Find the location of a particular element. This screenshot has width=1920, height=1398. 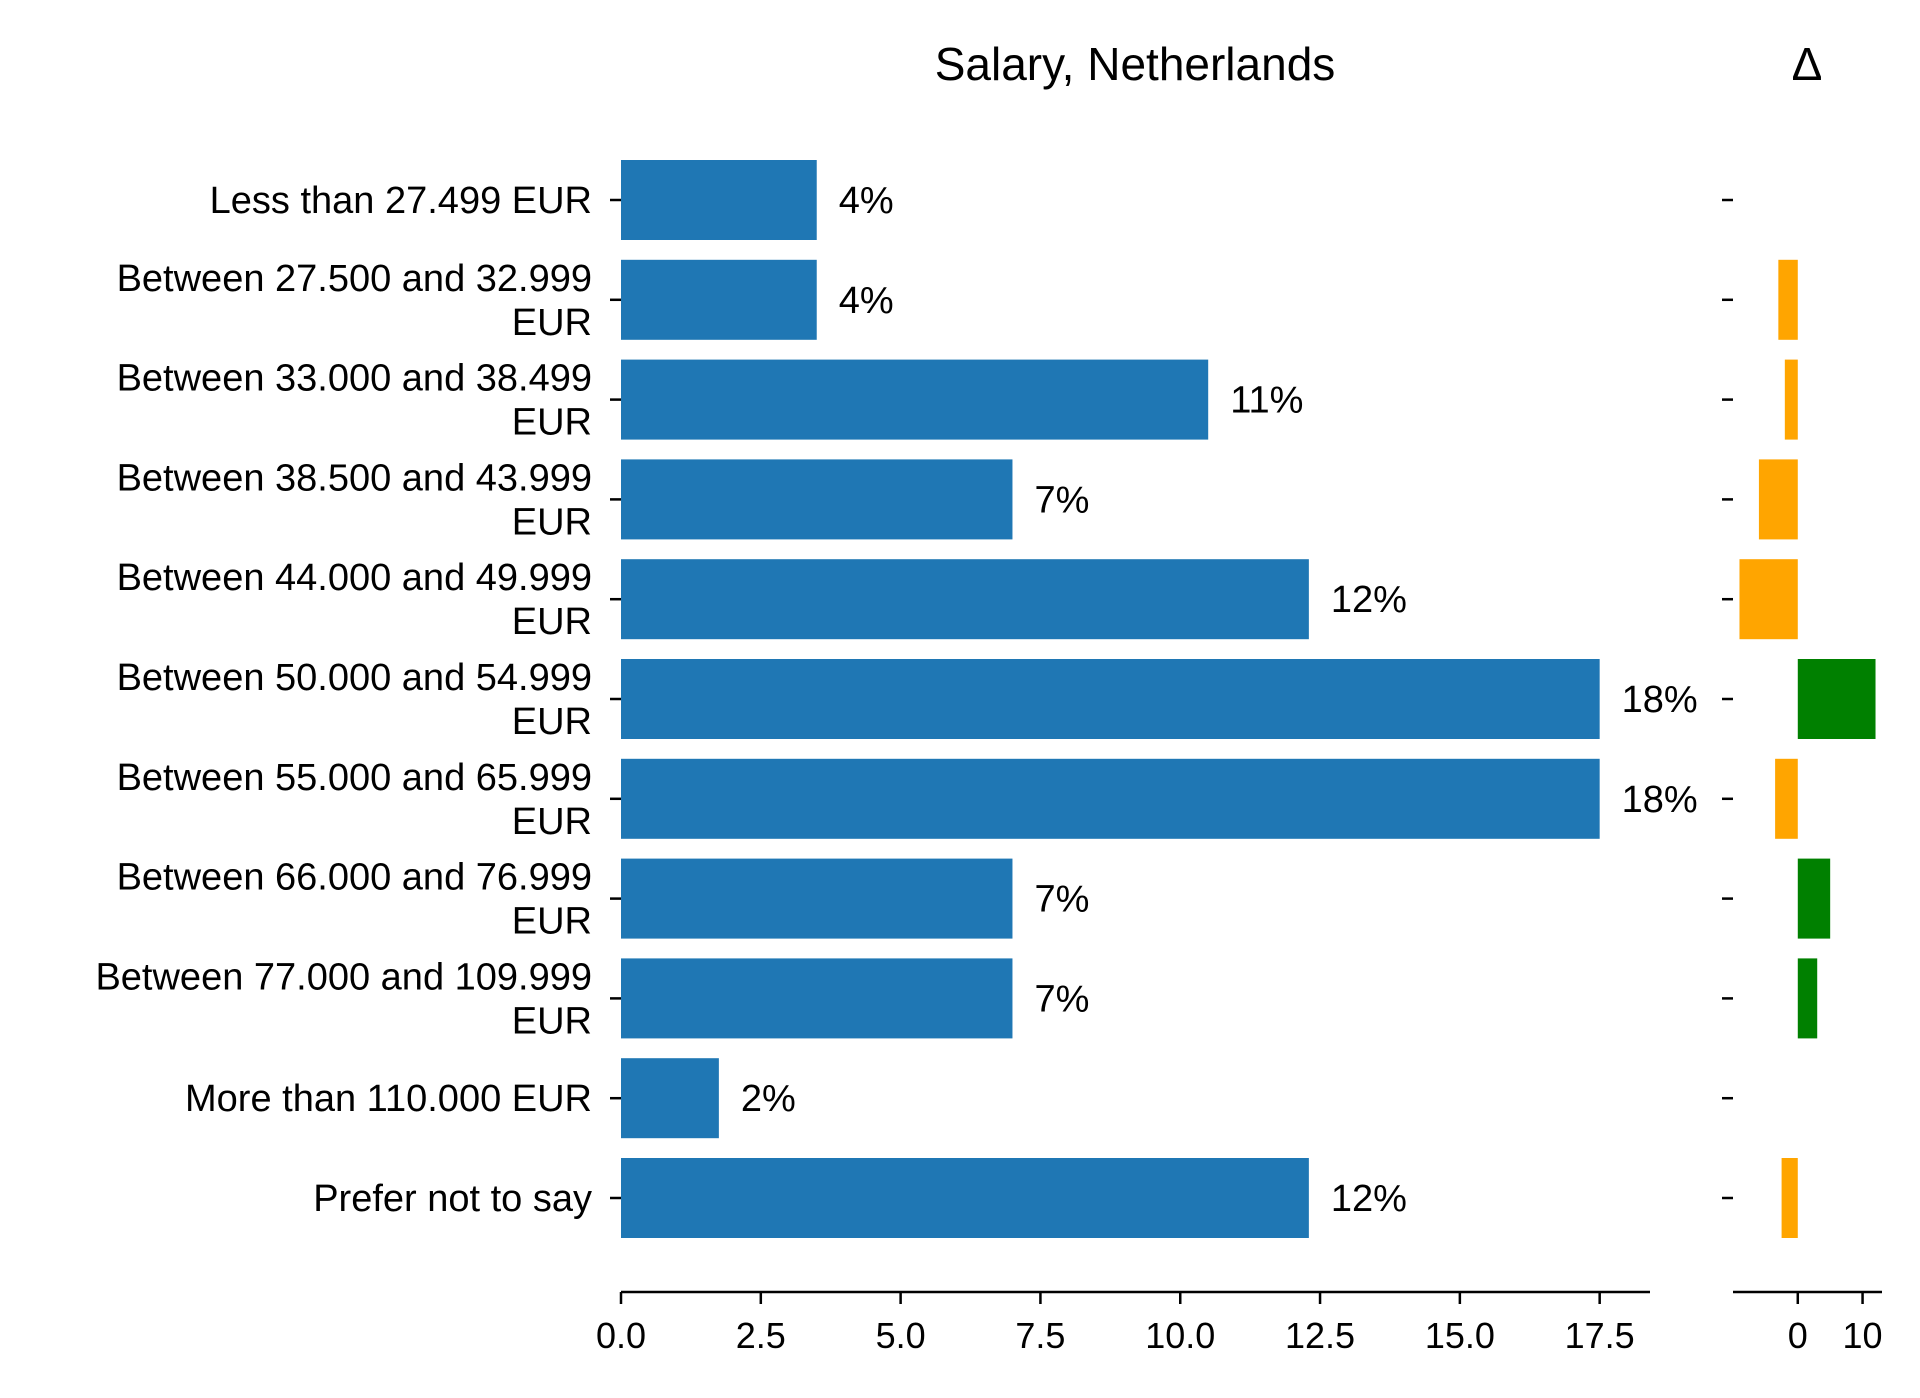

category-label-line: Between 27.500 and 32.999 is located at coordinates (354, 279).